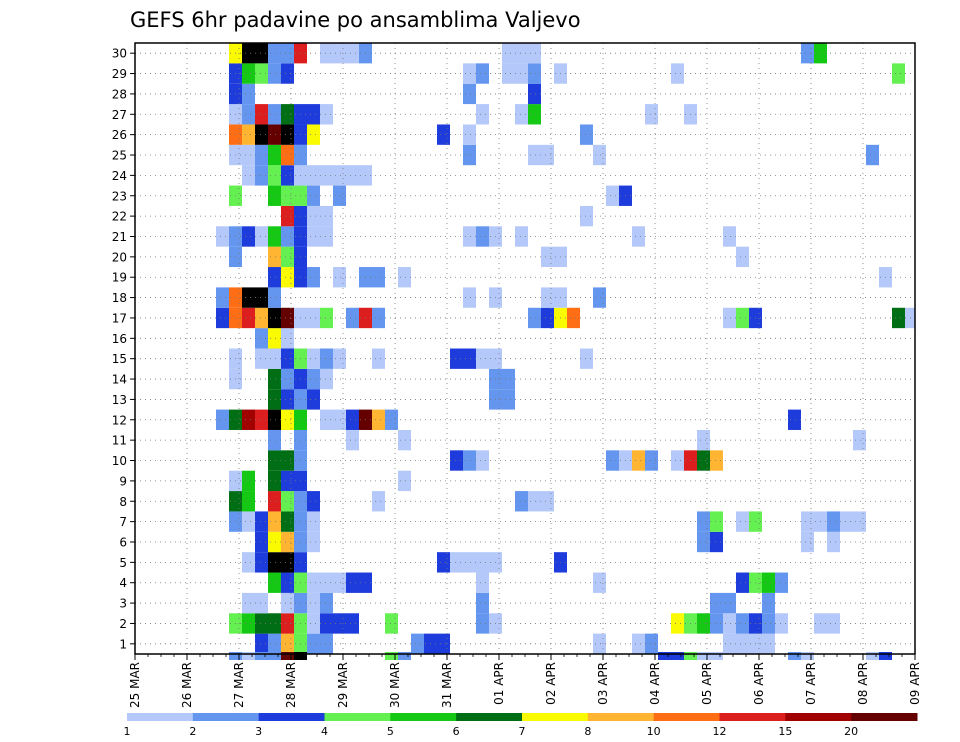 This screenshot has width=960, height=742. What do you see at coordinates (499, 683) in the screenshot?
I see `x-tick-label: 01 APR` at bounding box center [499, 683].